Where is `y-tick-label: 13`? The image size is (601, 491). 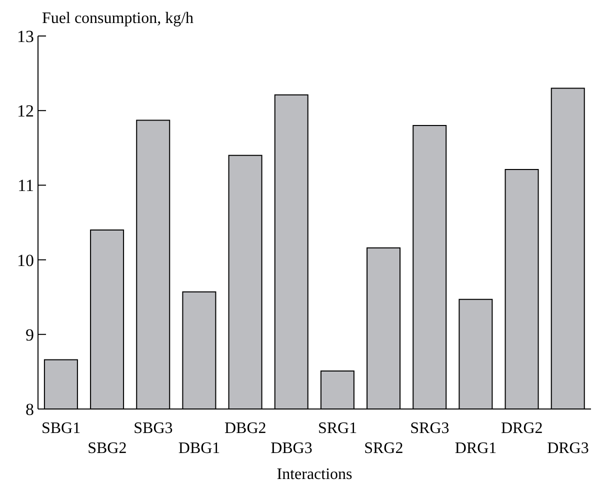
y-tick-label: 13 is located at coordinates (25, 36).